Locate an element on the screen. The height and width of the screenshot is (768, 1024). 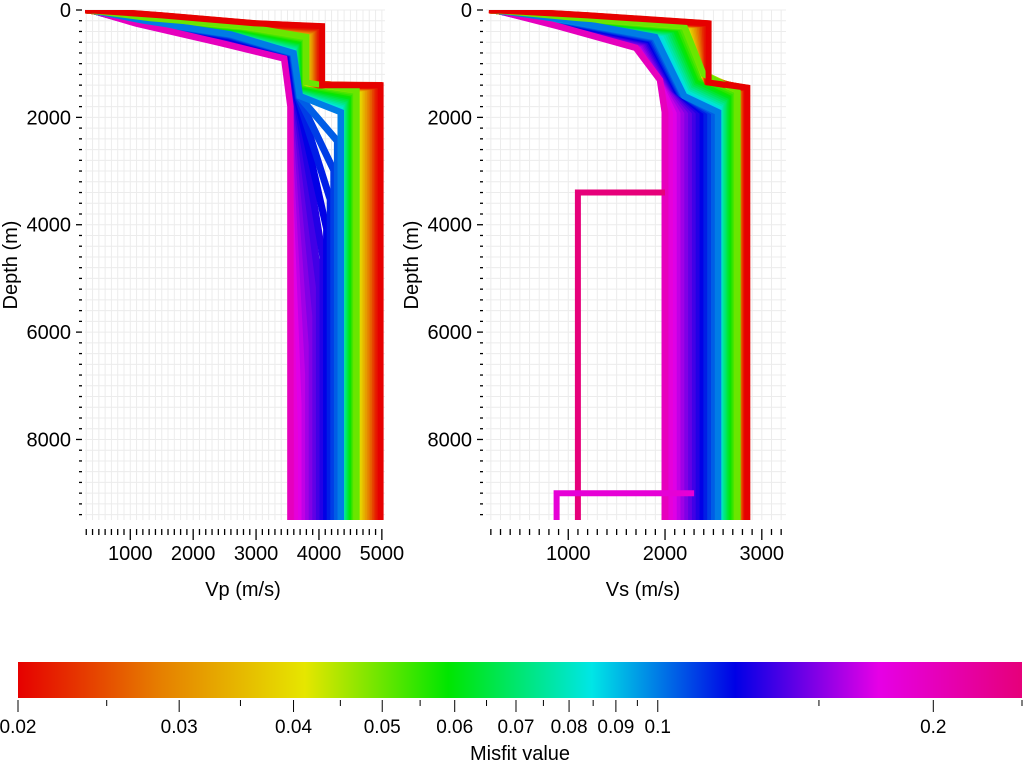
colorbar-tick-label: 0.09 is located at coordinates (615, 727).